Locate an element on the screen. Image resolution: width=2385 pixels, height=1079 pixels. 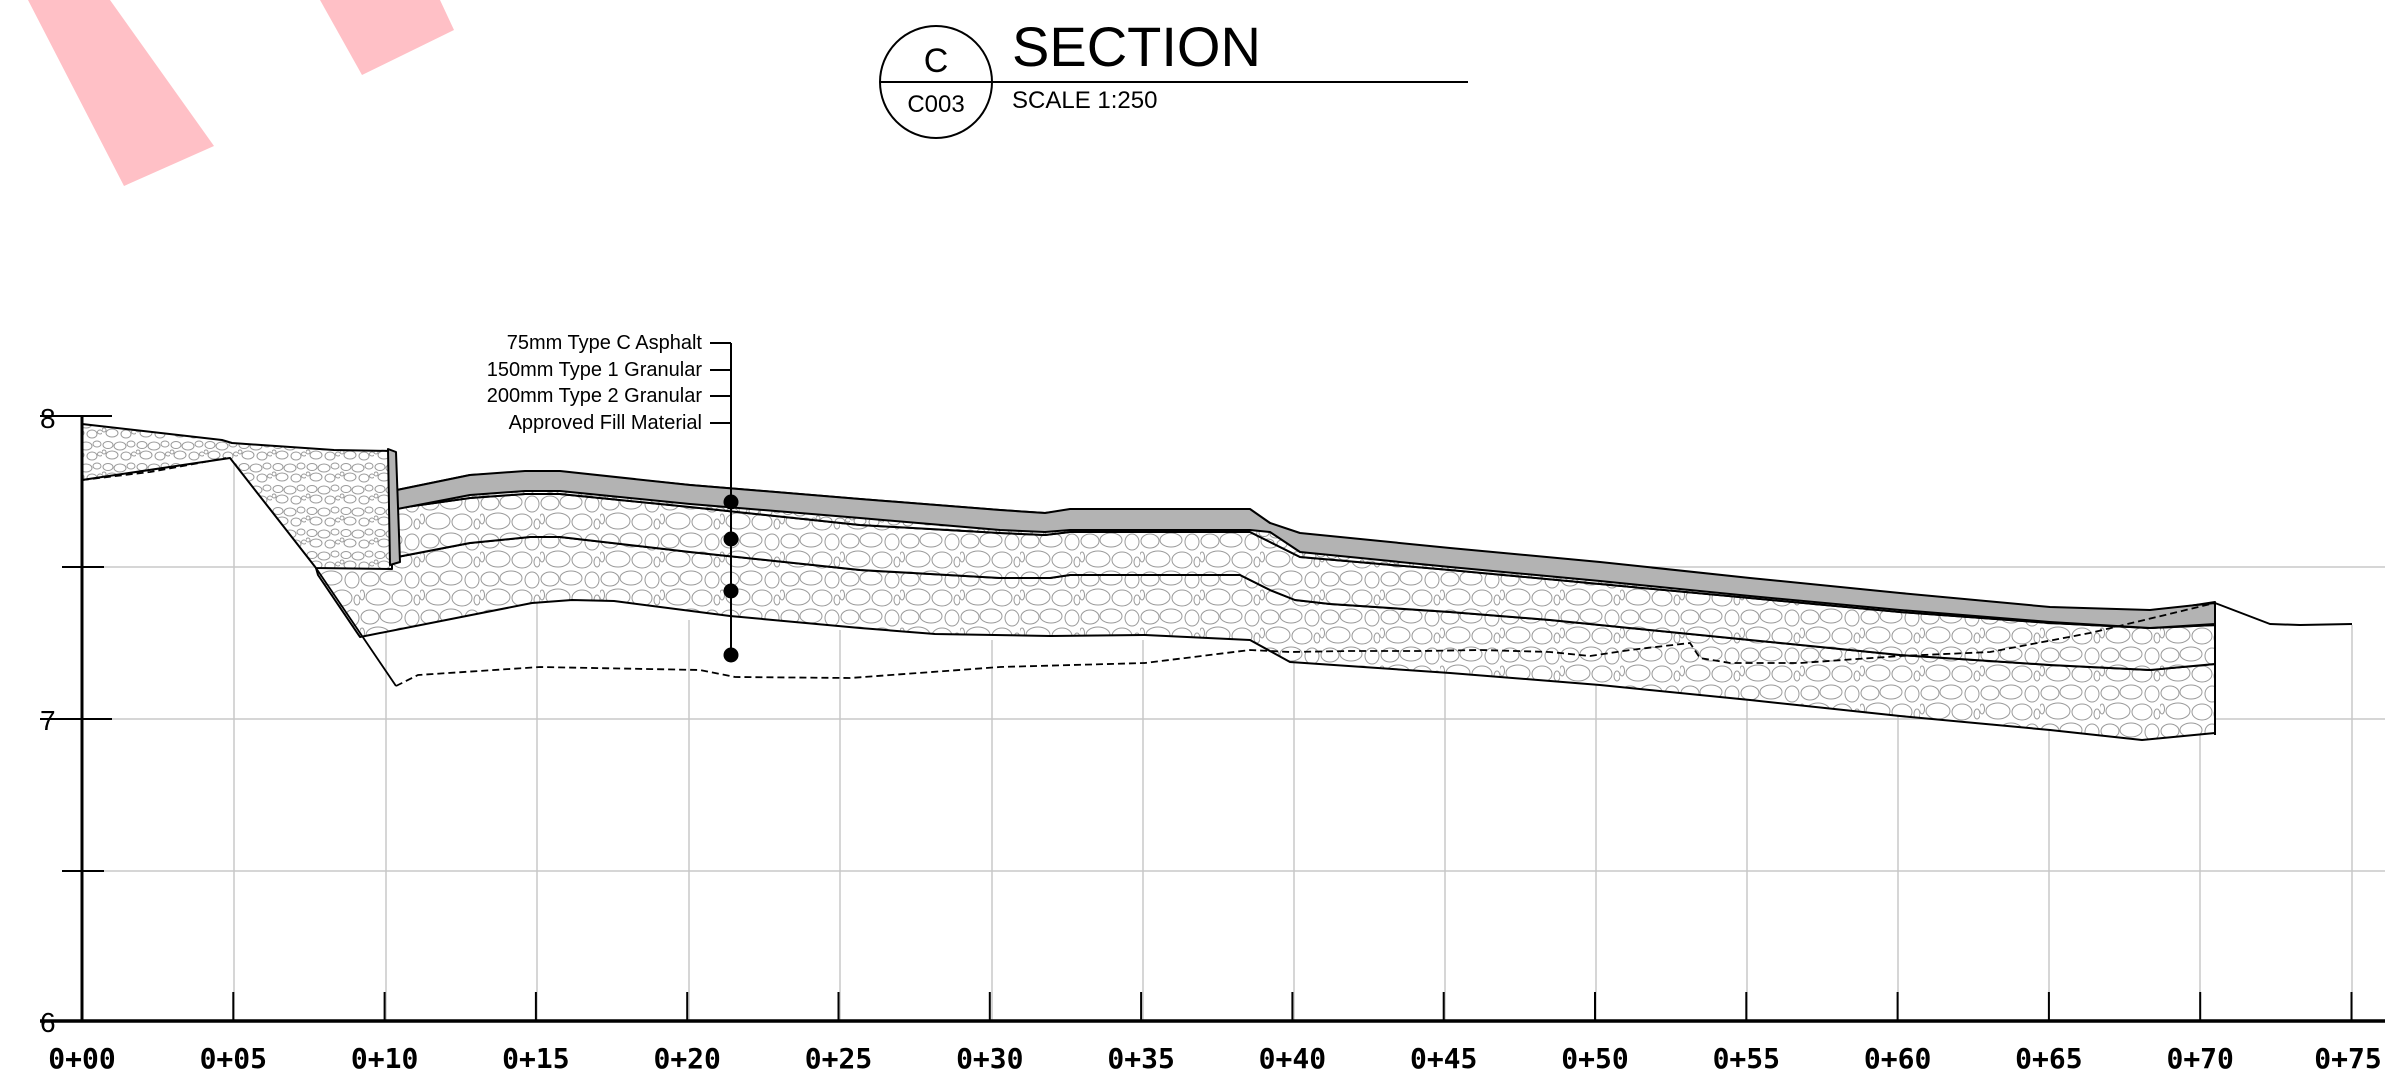
chainage-label-0-20: 0+20 is located at coordinates (686, 1058).